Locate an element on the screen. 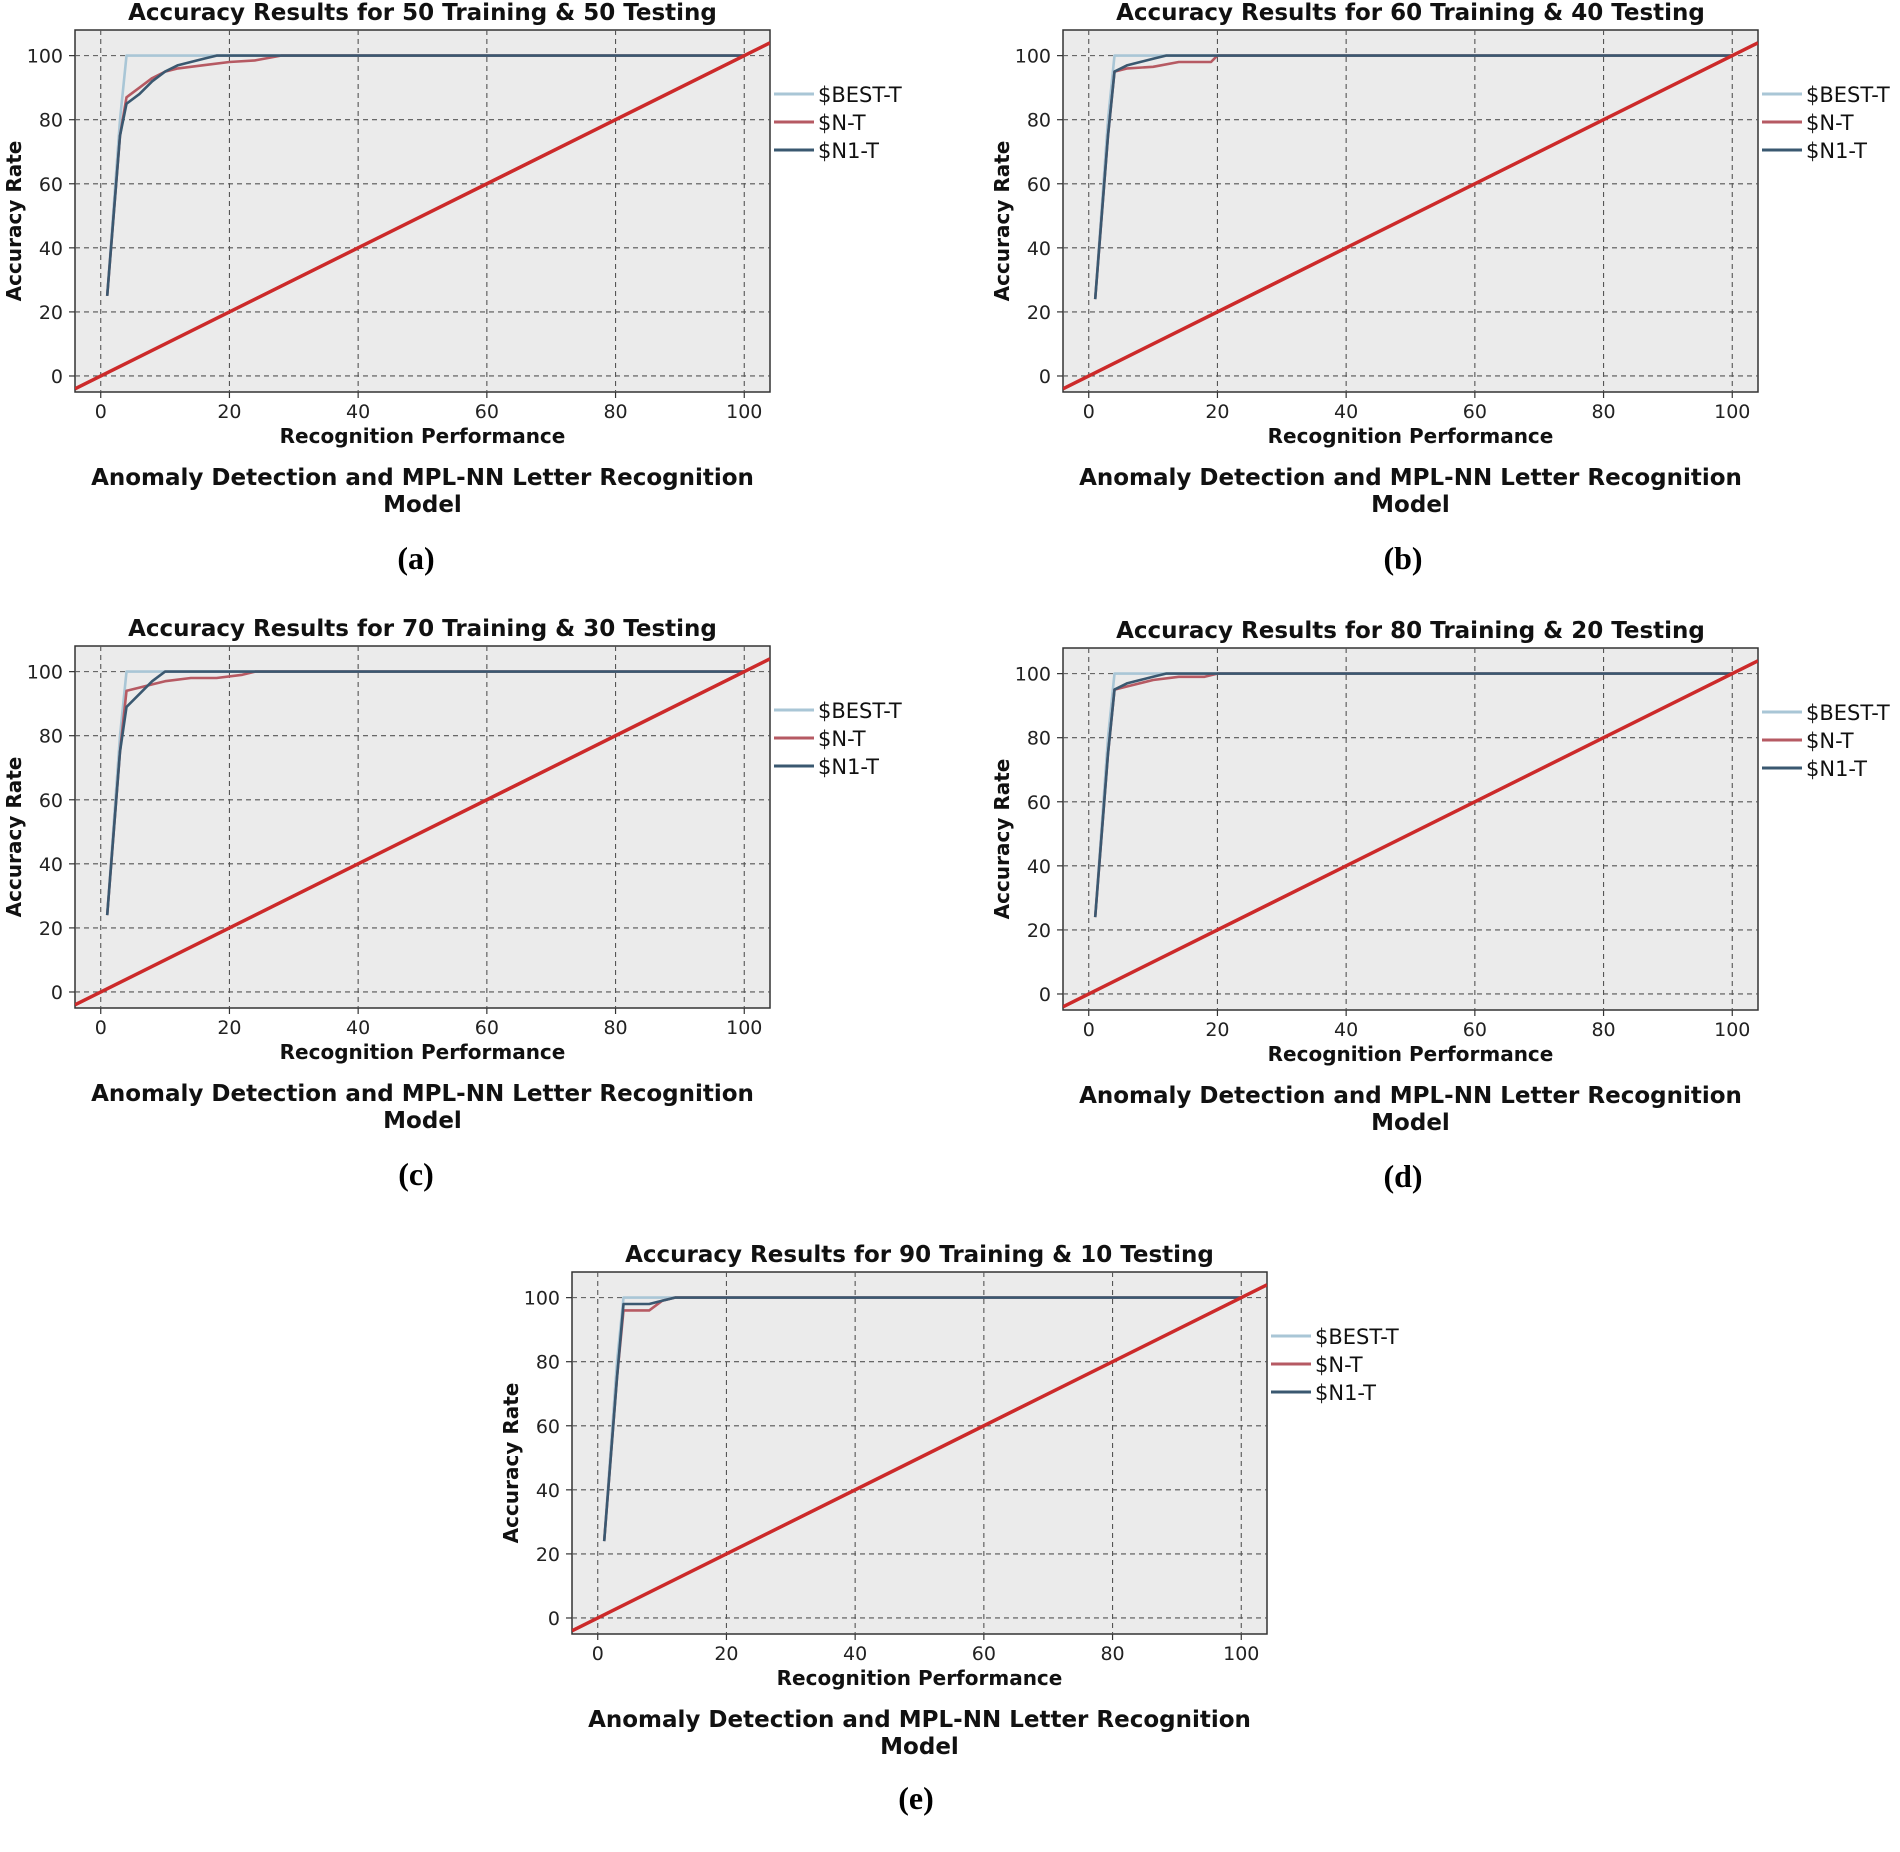 This screenshot has height=1852, width=1900. panel-label: (d) is located at coordinates (1403, 1176).